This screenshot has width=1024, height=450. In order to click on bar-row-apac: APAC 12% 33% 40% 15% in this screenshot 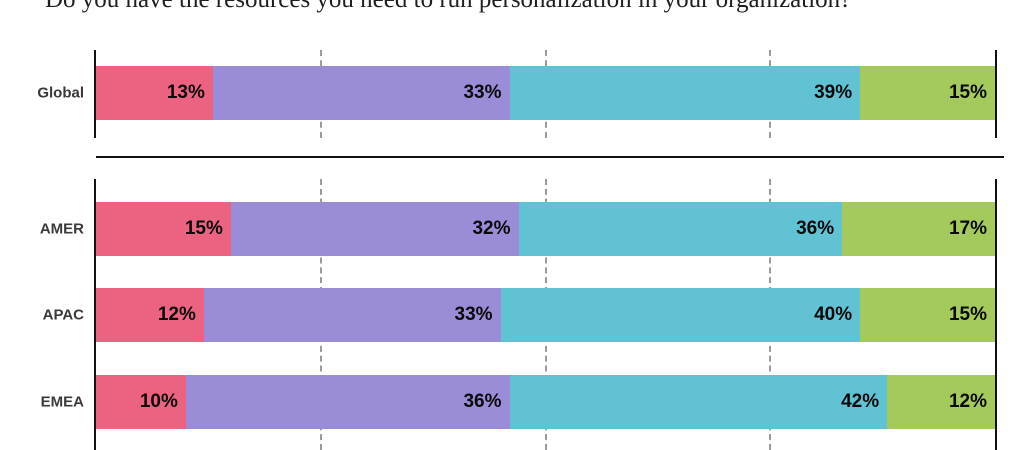, I will do `click(519, 315)`.